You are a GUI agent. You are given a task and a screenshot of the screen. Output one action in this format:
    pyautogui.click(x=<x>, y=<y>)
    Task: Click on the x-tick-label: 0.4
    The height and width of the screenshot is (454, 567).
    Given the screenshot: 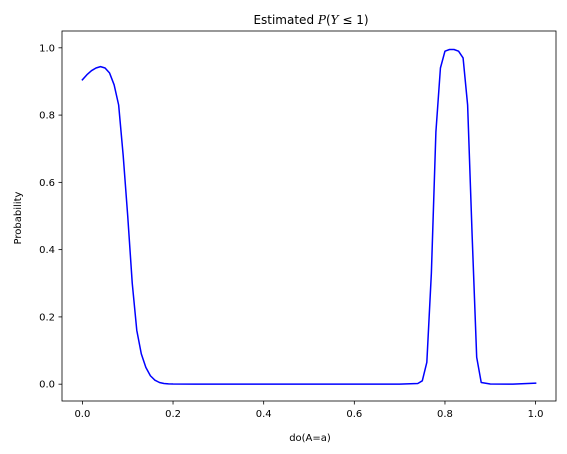 What is the action you would take?
    pyautogui.click(x=264, y=414)
    